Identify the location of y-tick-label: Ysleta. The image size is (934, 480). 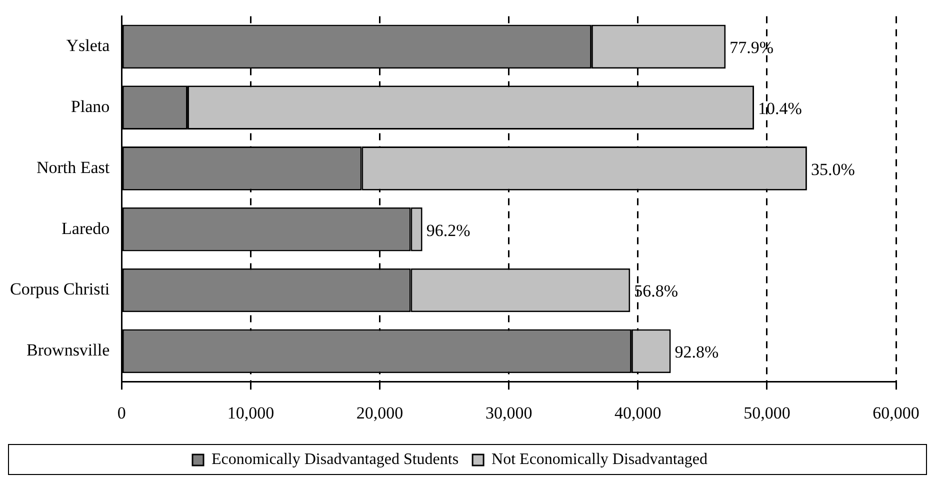
(88, 46).